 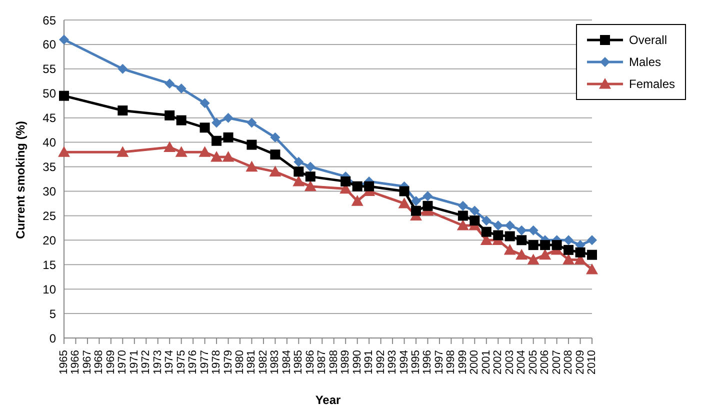 What do you see at coordinates (322, 362) in the screenshot?
I see `x-tick-label: 1987` at bounding box center [322, 362].